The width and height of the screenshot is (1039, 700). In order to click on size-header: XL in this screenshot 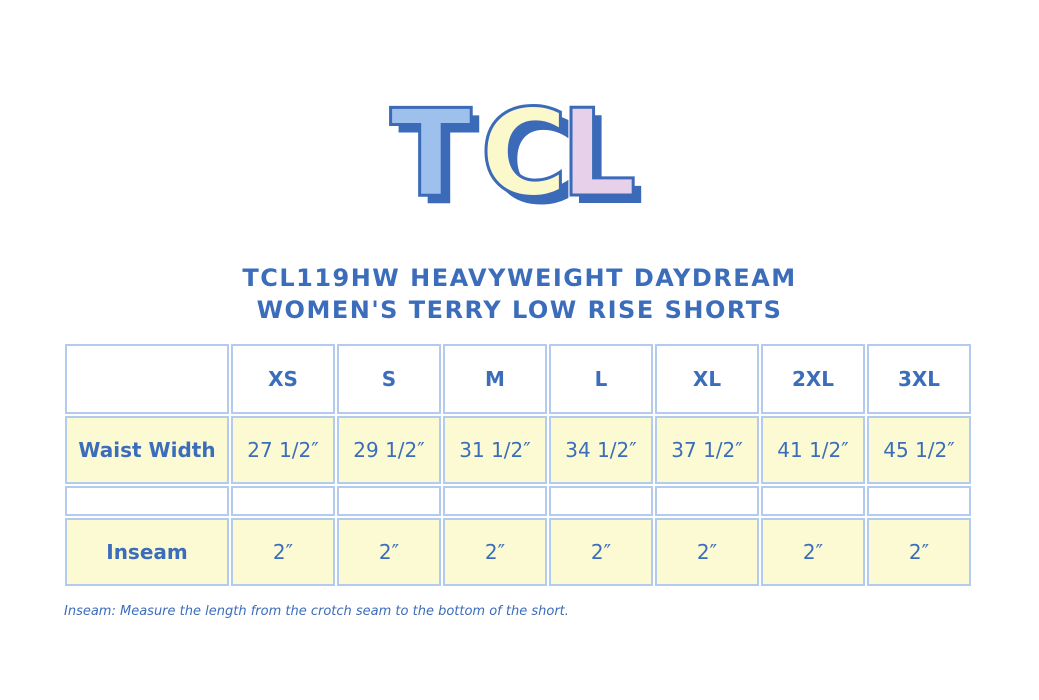, I will do `click(707, 379)`.